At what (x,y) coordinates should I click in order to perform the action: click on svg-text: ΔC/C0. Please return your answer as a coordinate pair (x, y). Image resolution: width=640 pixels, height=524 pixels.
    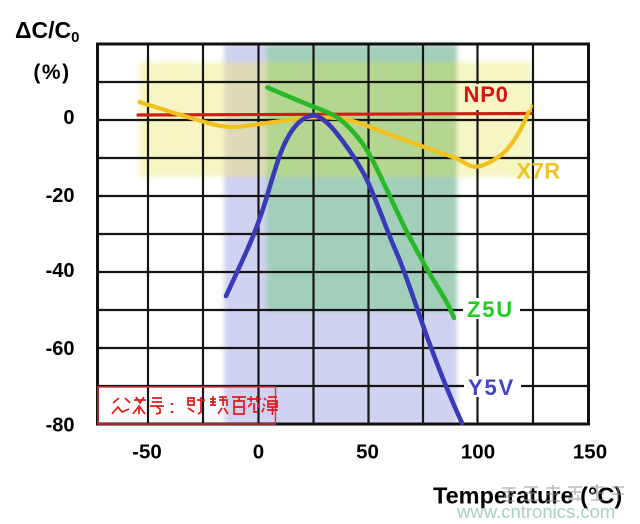
    Looking at the image, I should click on (47, 31).